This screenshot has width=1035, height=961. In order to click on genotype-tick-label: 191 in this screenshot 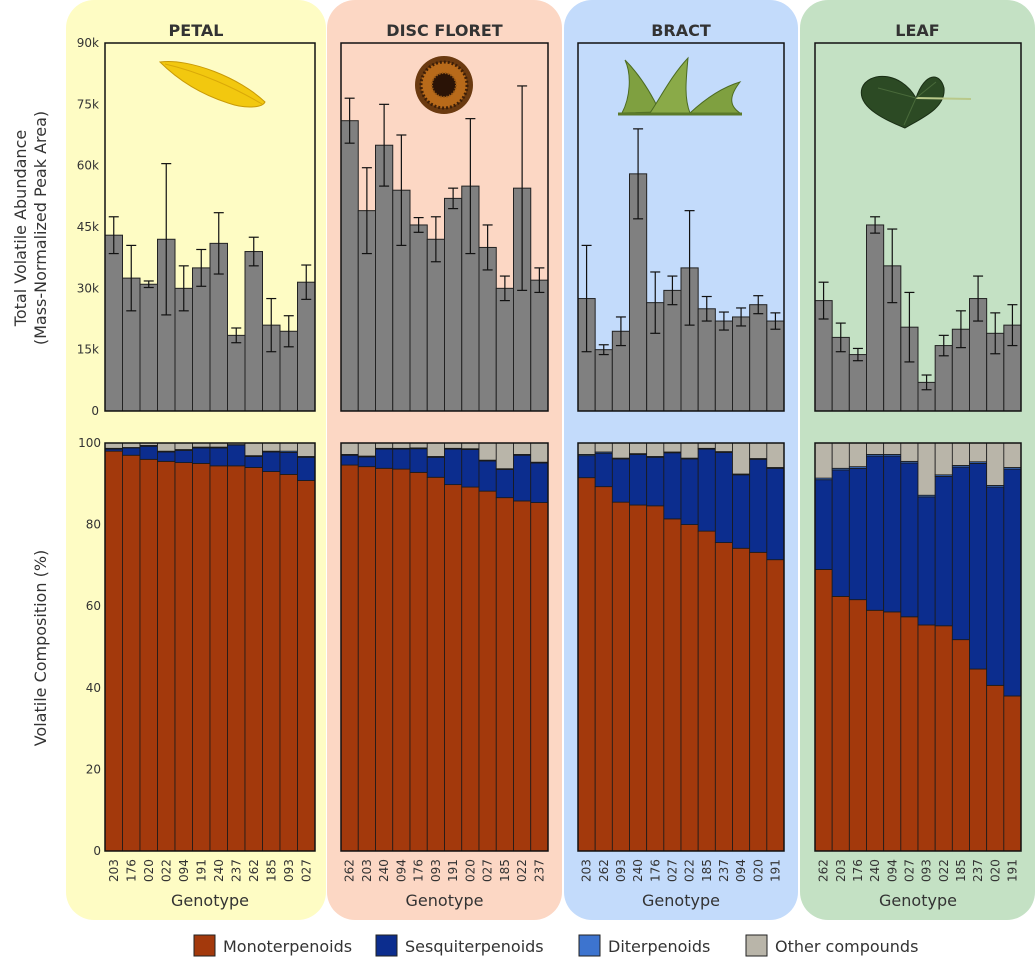, I will do `click(775, 870)`.